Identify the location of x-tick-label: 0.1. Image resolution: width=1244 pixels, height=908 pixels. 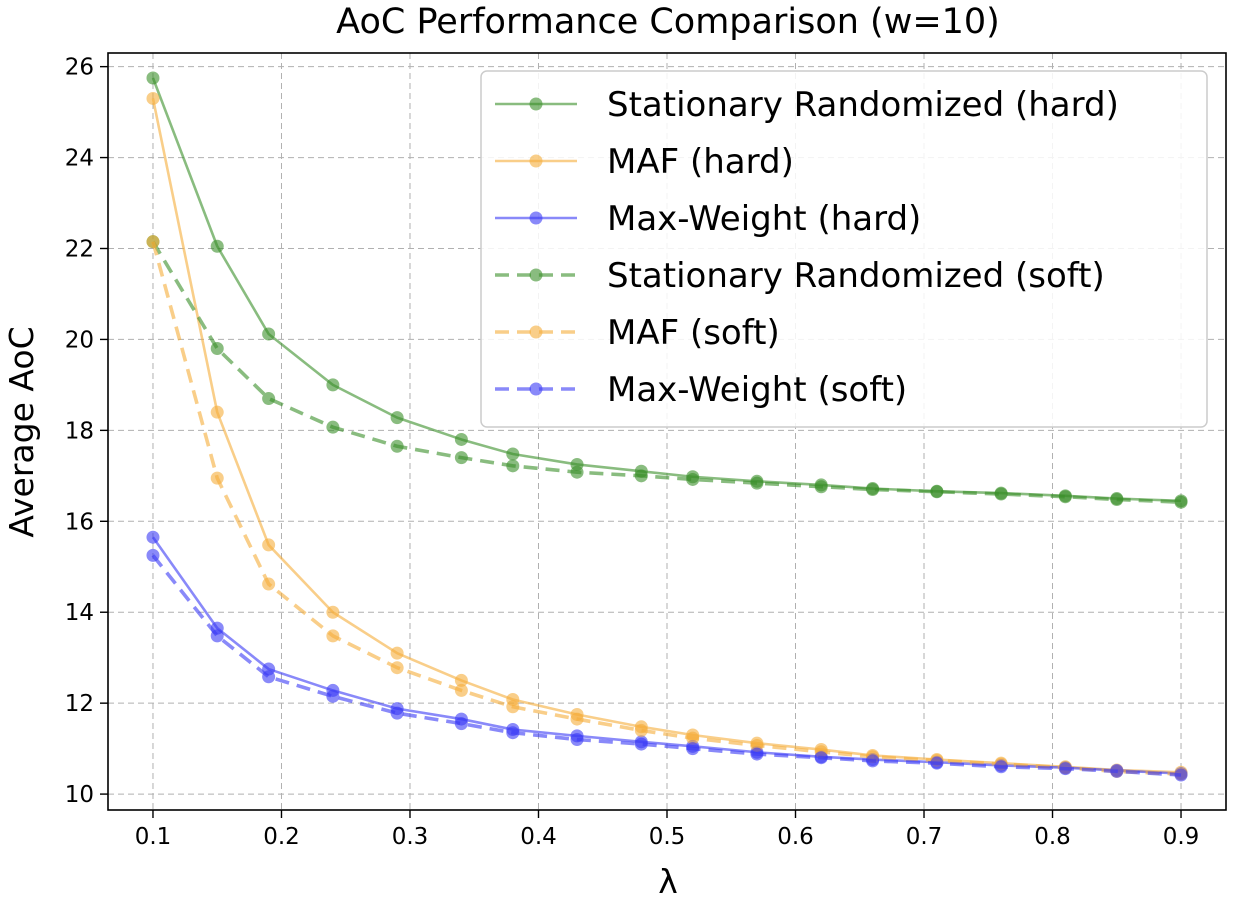
(153, 837).